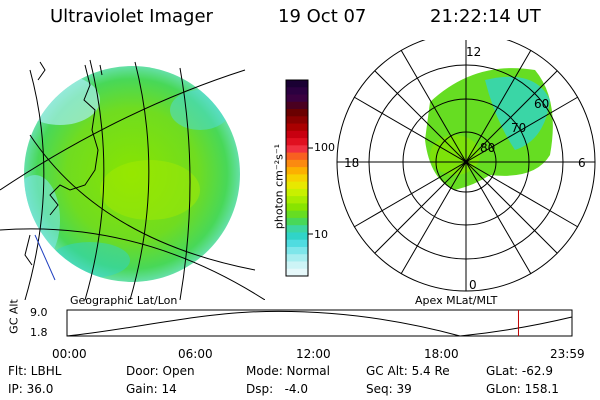 The image size is (600, 400). Describe the element at coordinates (408, 371) in the screenshot. I see `info-gc-alt: GC Alt: 5.4 Re` at that location.